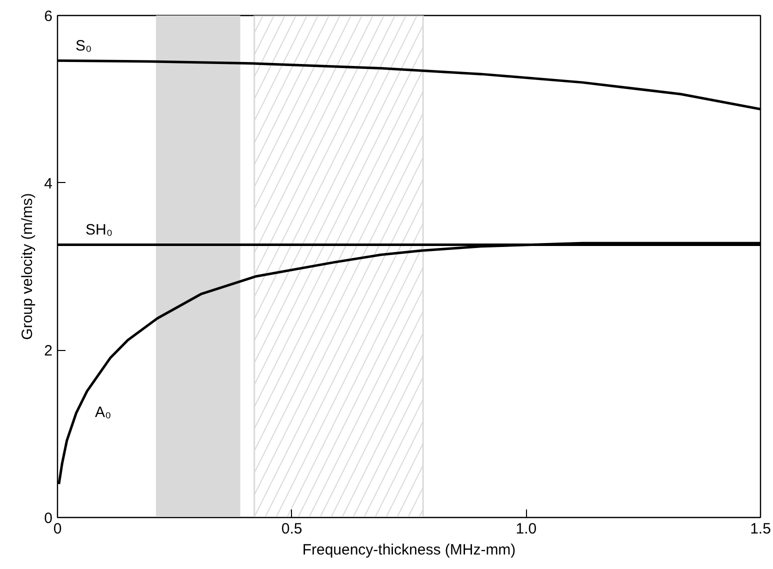 The height and width of the screenshot is (569, 773). Describe the element at coordinates (48, 183) in the screenshot. I see `y-tick-label: 4` at that location.